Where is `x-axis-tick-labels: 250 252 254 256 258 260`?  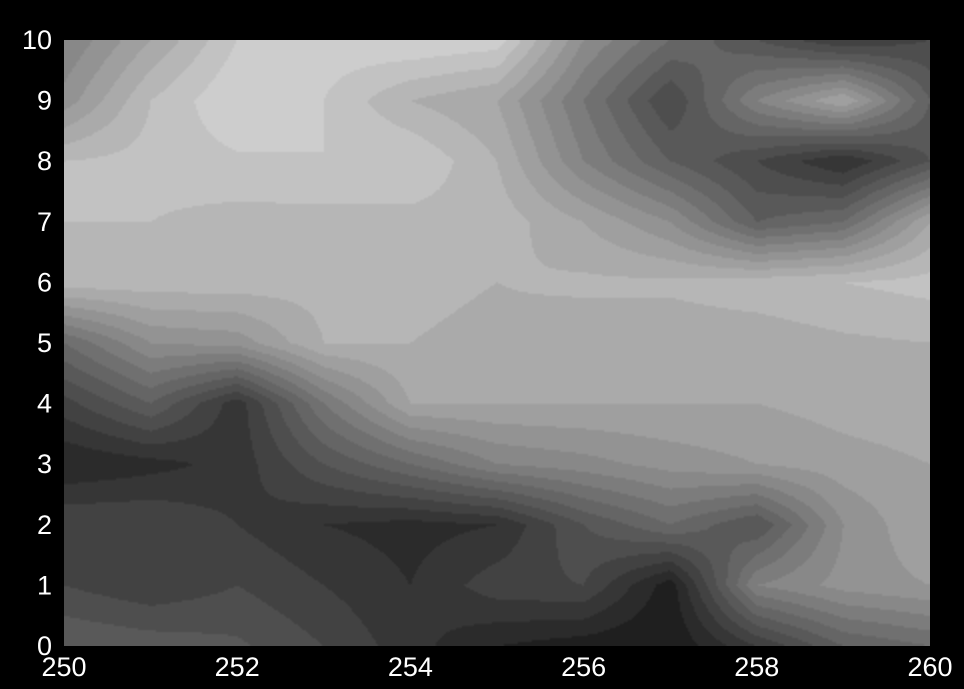
x-axis-tick-labels: 250 252 254 256 258 260 is located at coordinates (496, 667).